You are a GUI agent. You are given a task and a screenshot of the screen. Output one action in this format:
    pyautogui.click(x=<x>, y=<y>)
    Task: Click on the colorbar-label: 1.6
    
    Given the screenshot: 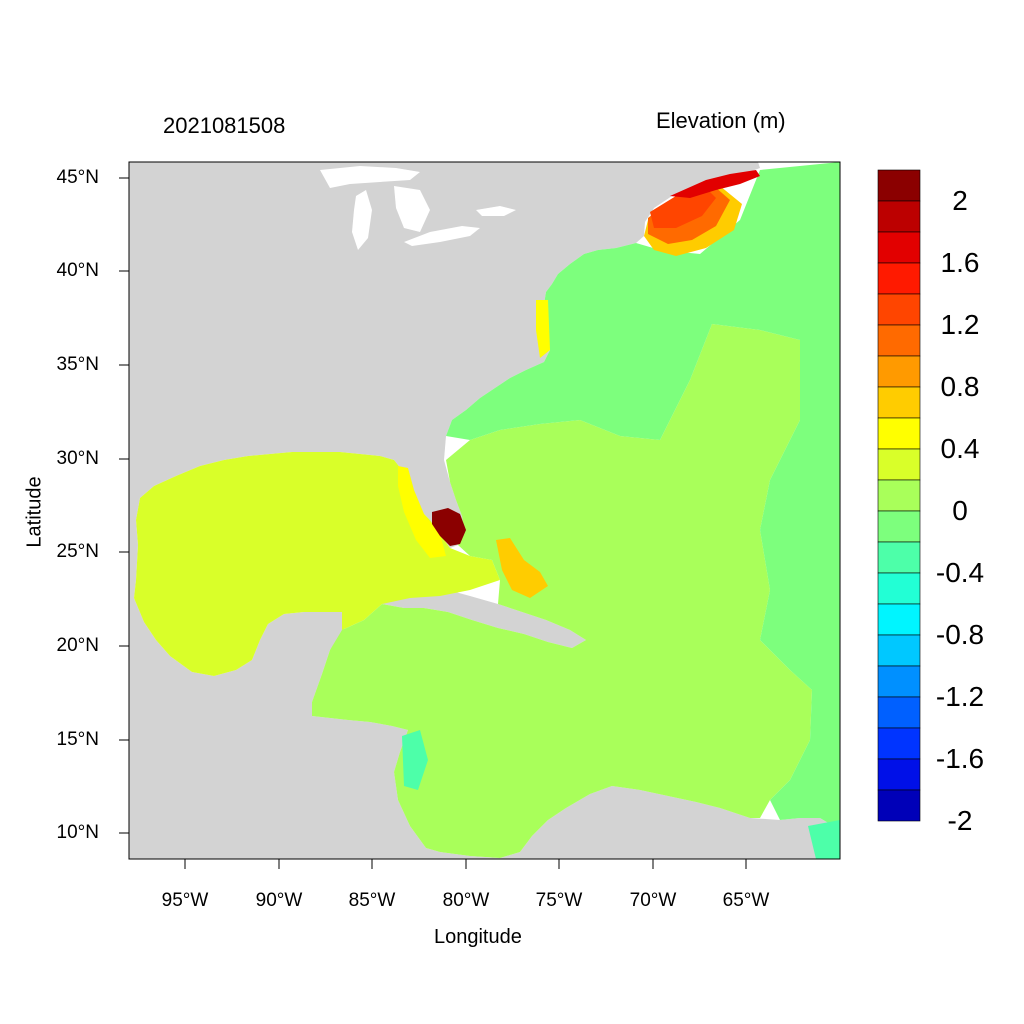 What is the action you would take?
    pyautogui.click(x=960, y=262)
    